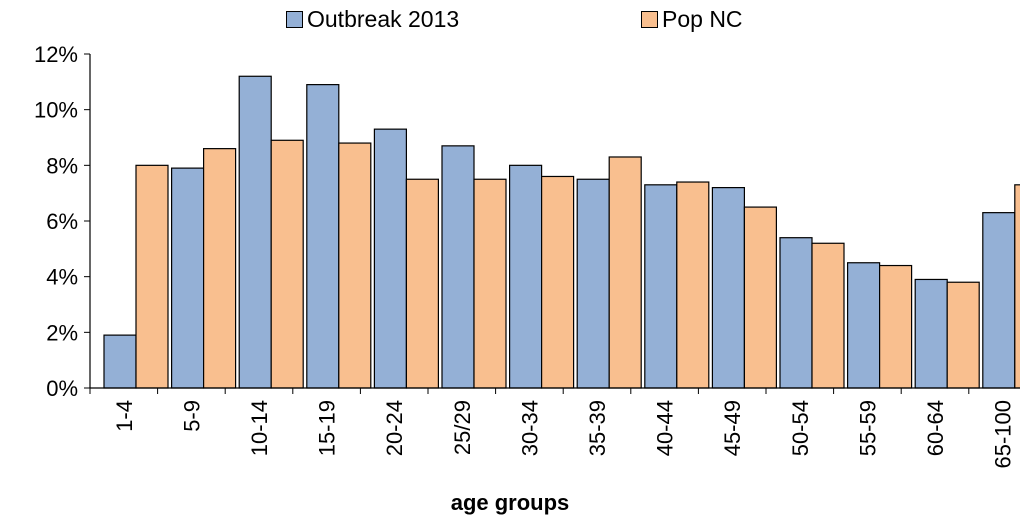 The height and width of the screenshot is (529, 1020). Describe the element at coordinates (259, 428) in the screenshot. I see `x-tick-label: 10-14` at that location.